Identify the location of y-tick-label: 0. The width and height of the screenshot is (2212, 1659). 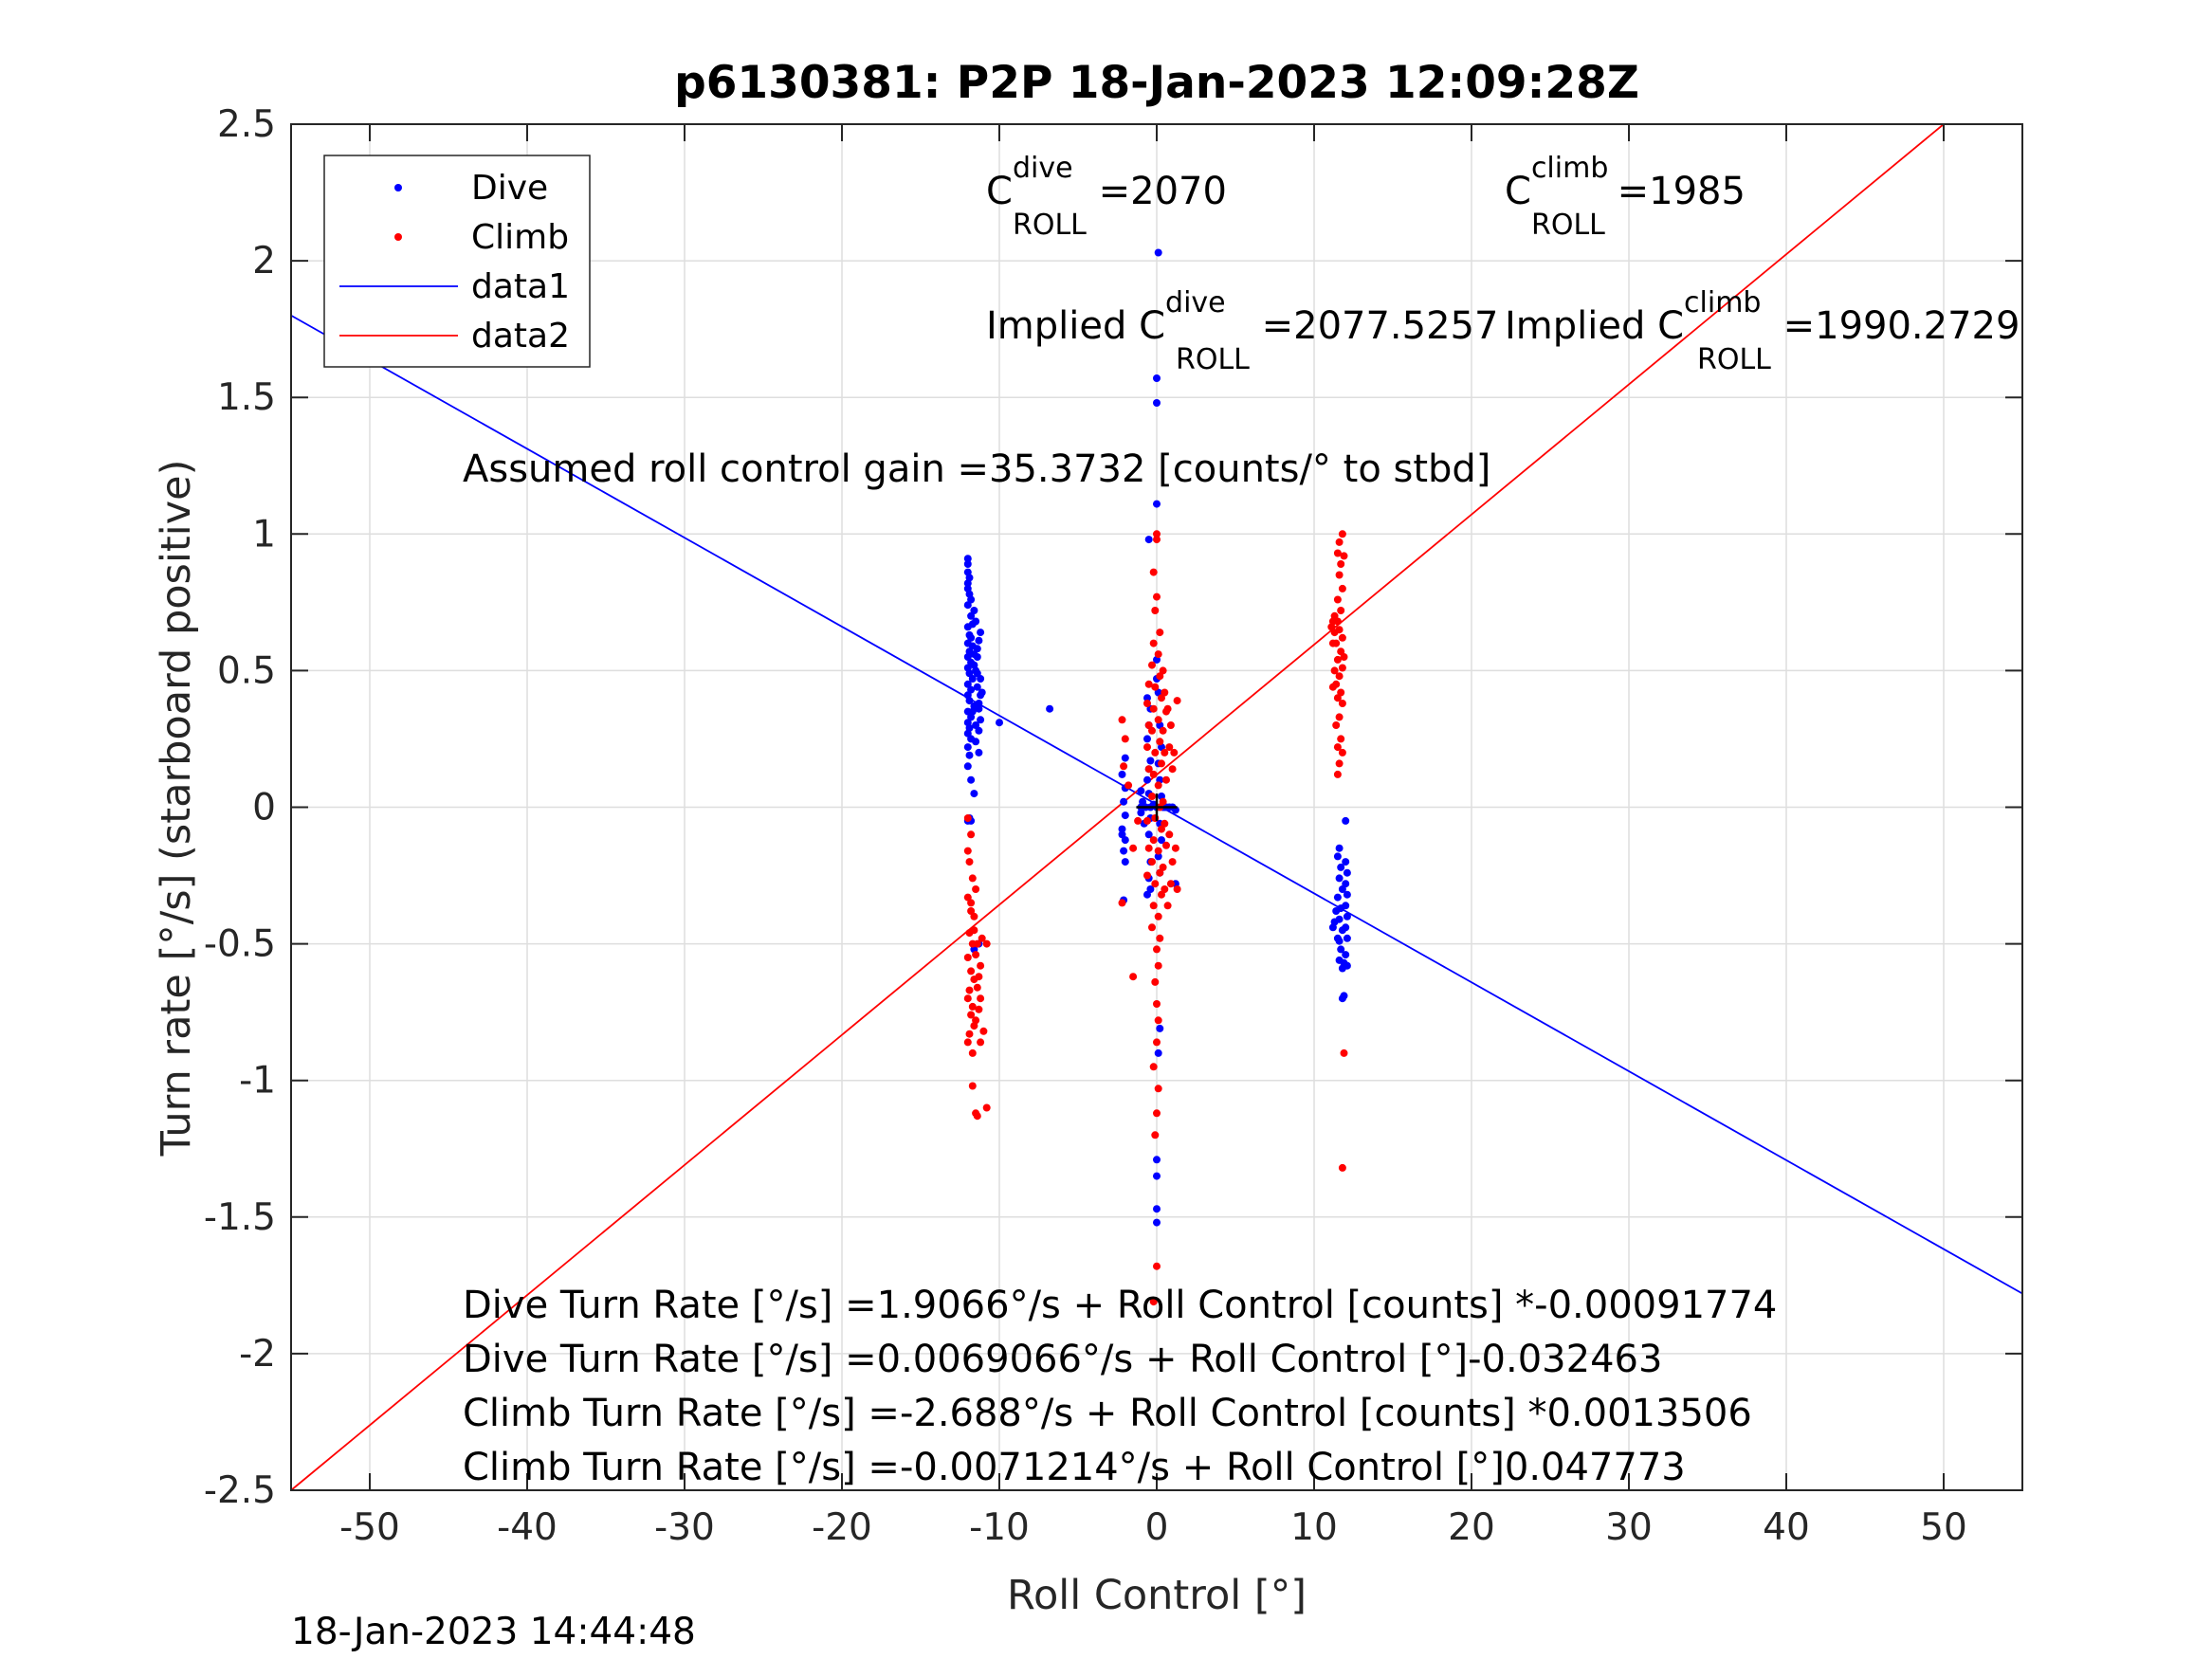
(264, 808).